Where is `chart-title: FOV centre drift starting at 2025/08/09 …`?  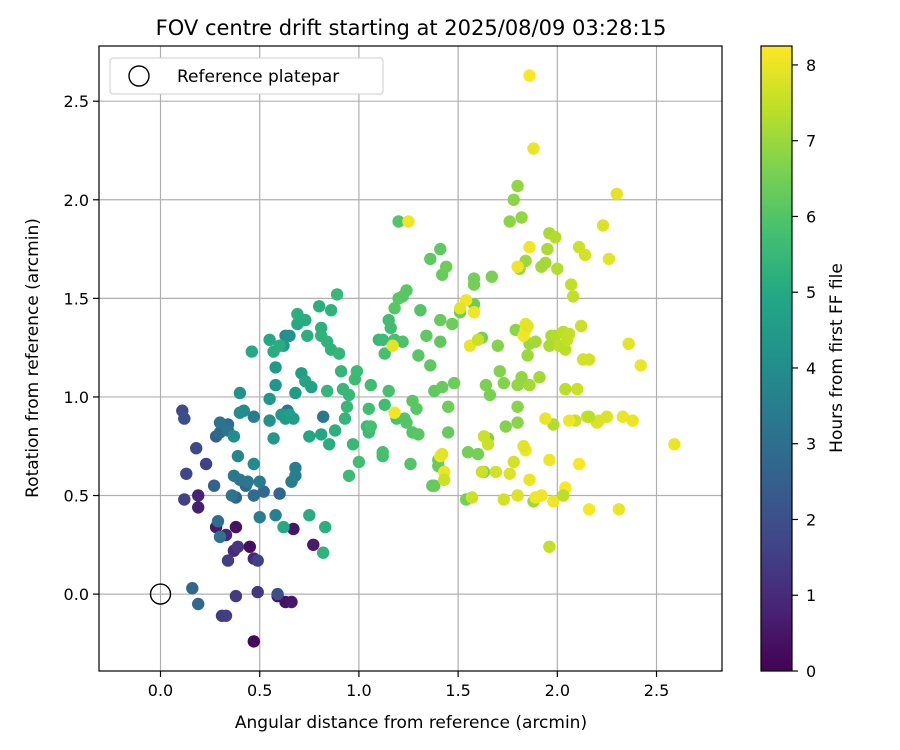 chart-title: FOV centre drift starting at 2025/08/09 … is located at coordinates (411, 28).